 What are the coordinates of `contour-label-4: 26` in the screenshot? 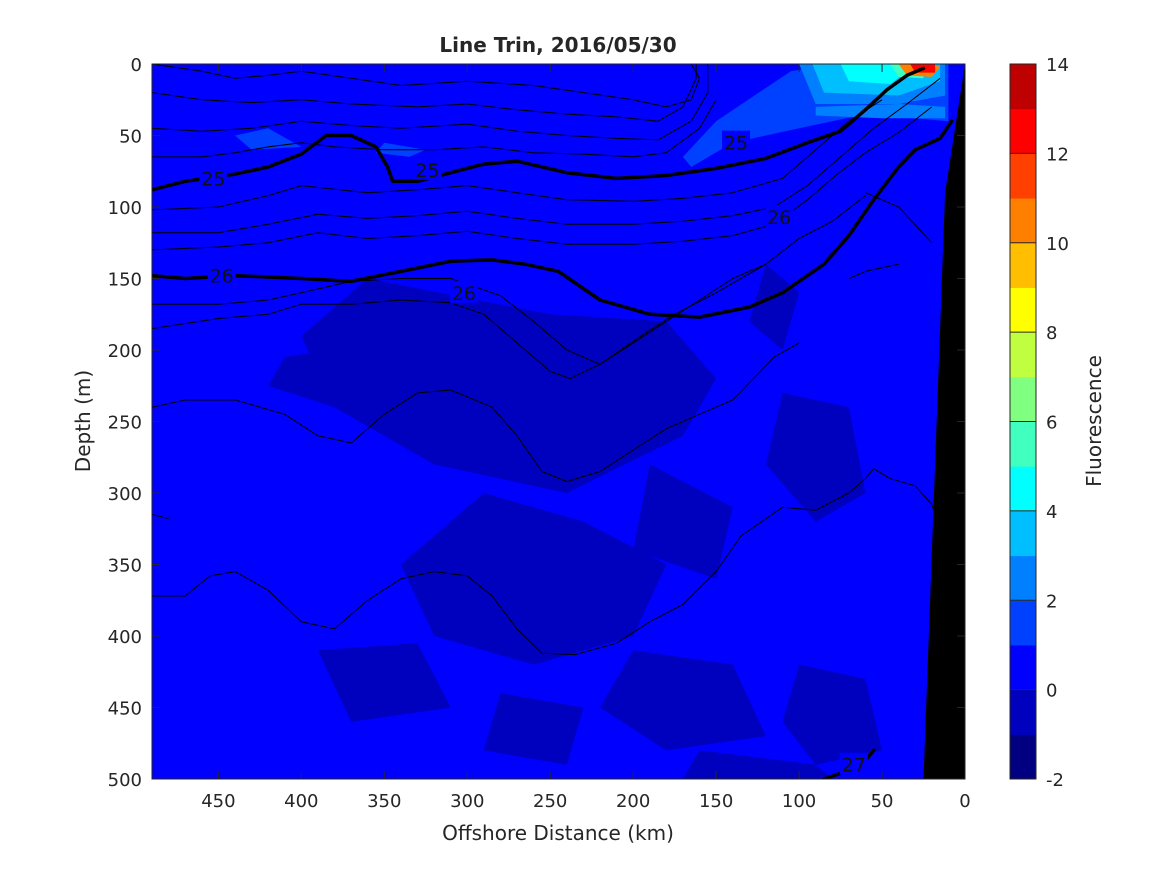 It's located at (464, 294).